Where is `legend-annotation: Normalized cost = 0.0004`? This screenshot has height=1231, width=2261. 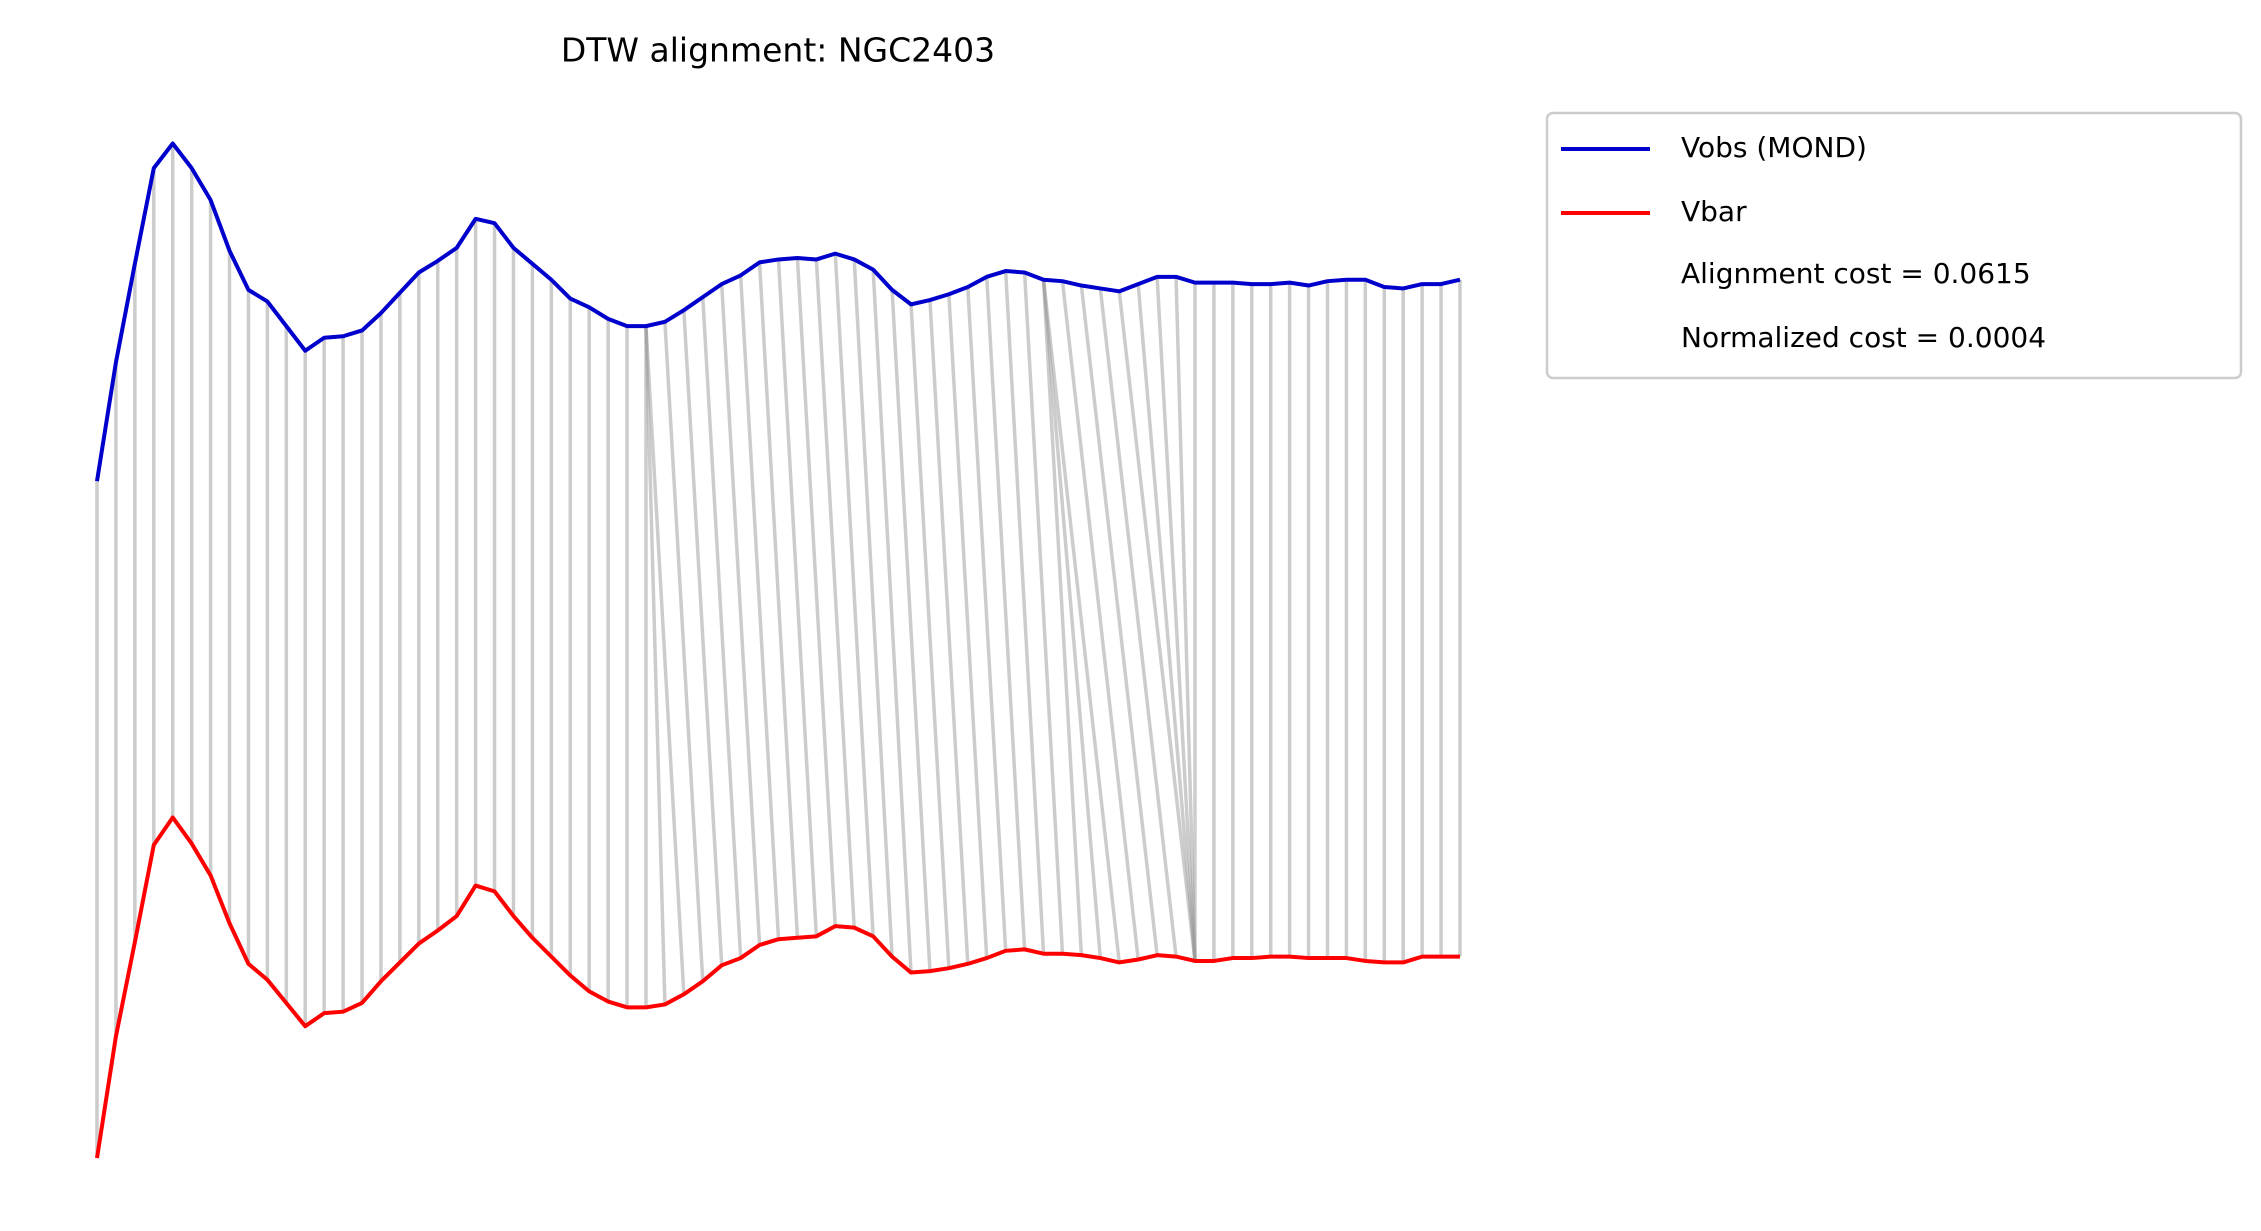
legend-annotation: Normalized cost = 0.0004 is located at coordinates (1863, 337).